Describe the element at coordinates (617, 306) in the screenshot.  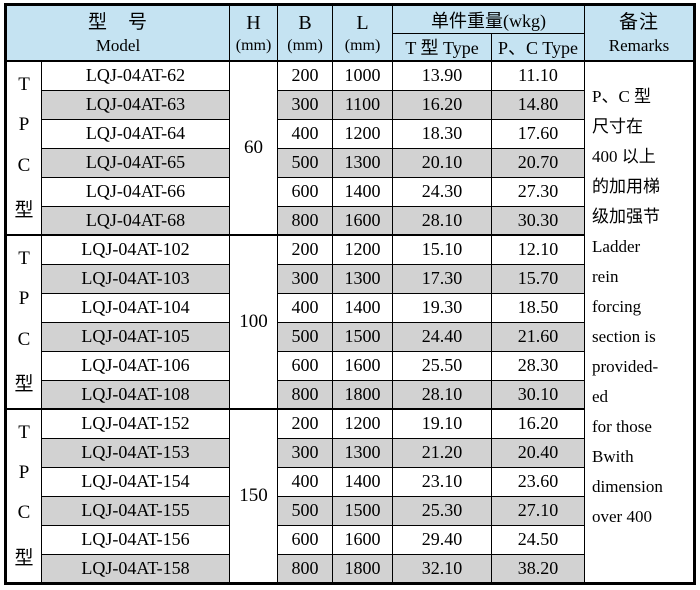
I see `remarks-line: forcing` at that location.